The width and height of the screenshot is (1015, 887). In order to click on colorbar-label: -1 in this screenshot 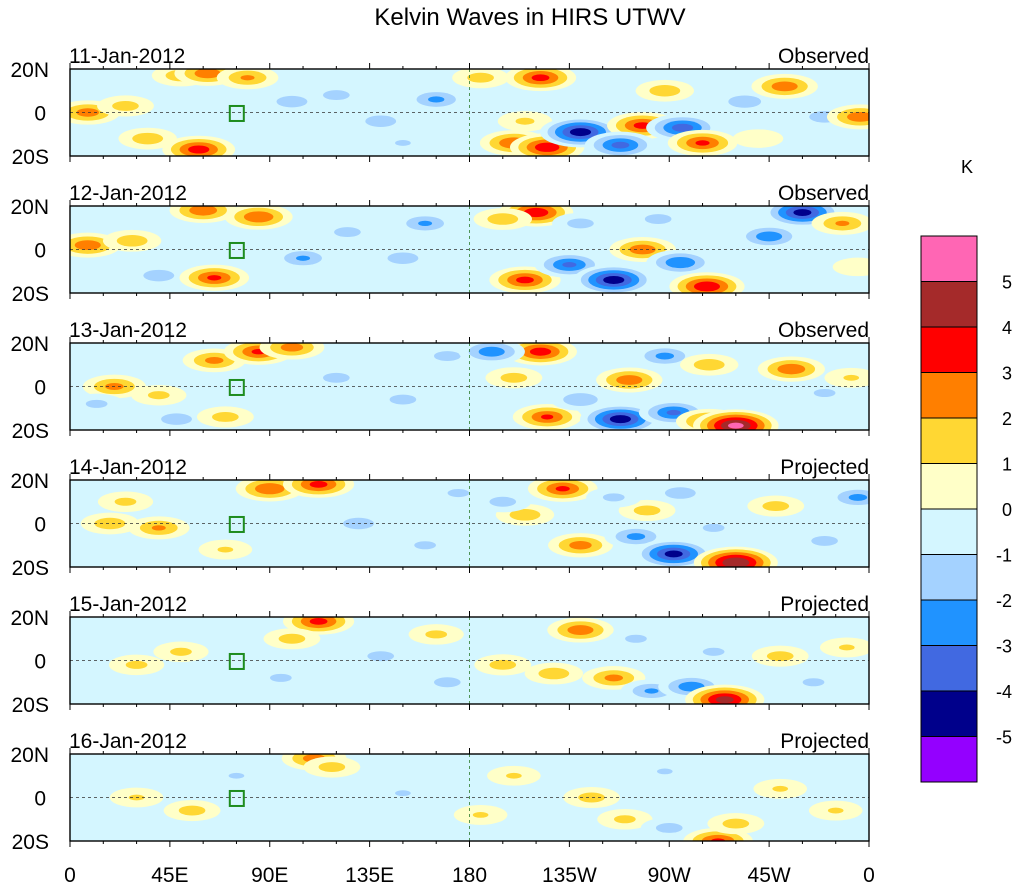, I will do `click(1004, 556)`.